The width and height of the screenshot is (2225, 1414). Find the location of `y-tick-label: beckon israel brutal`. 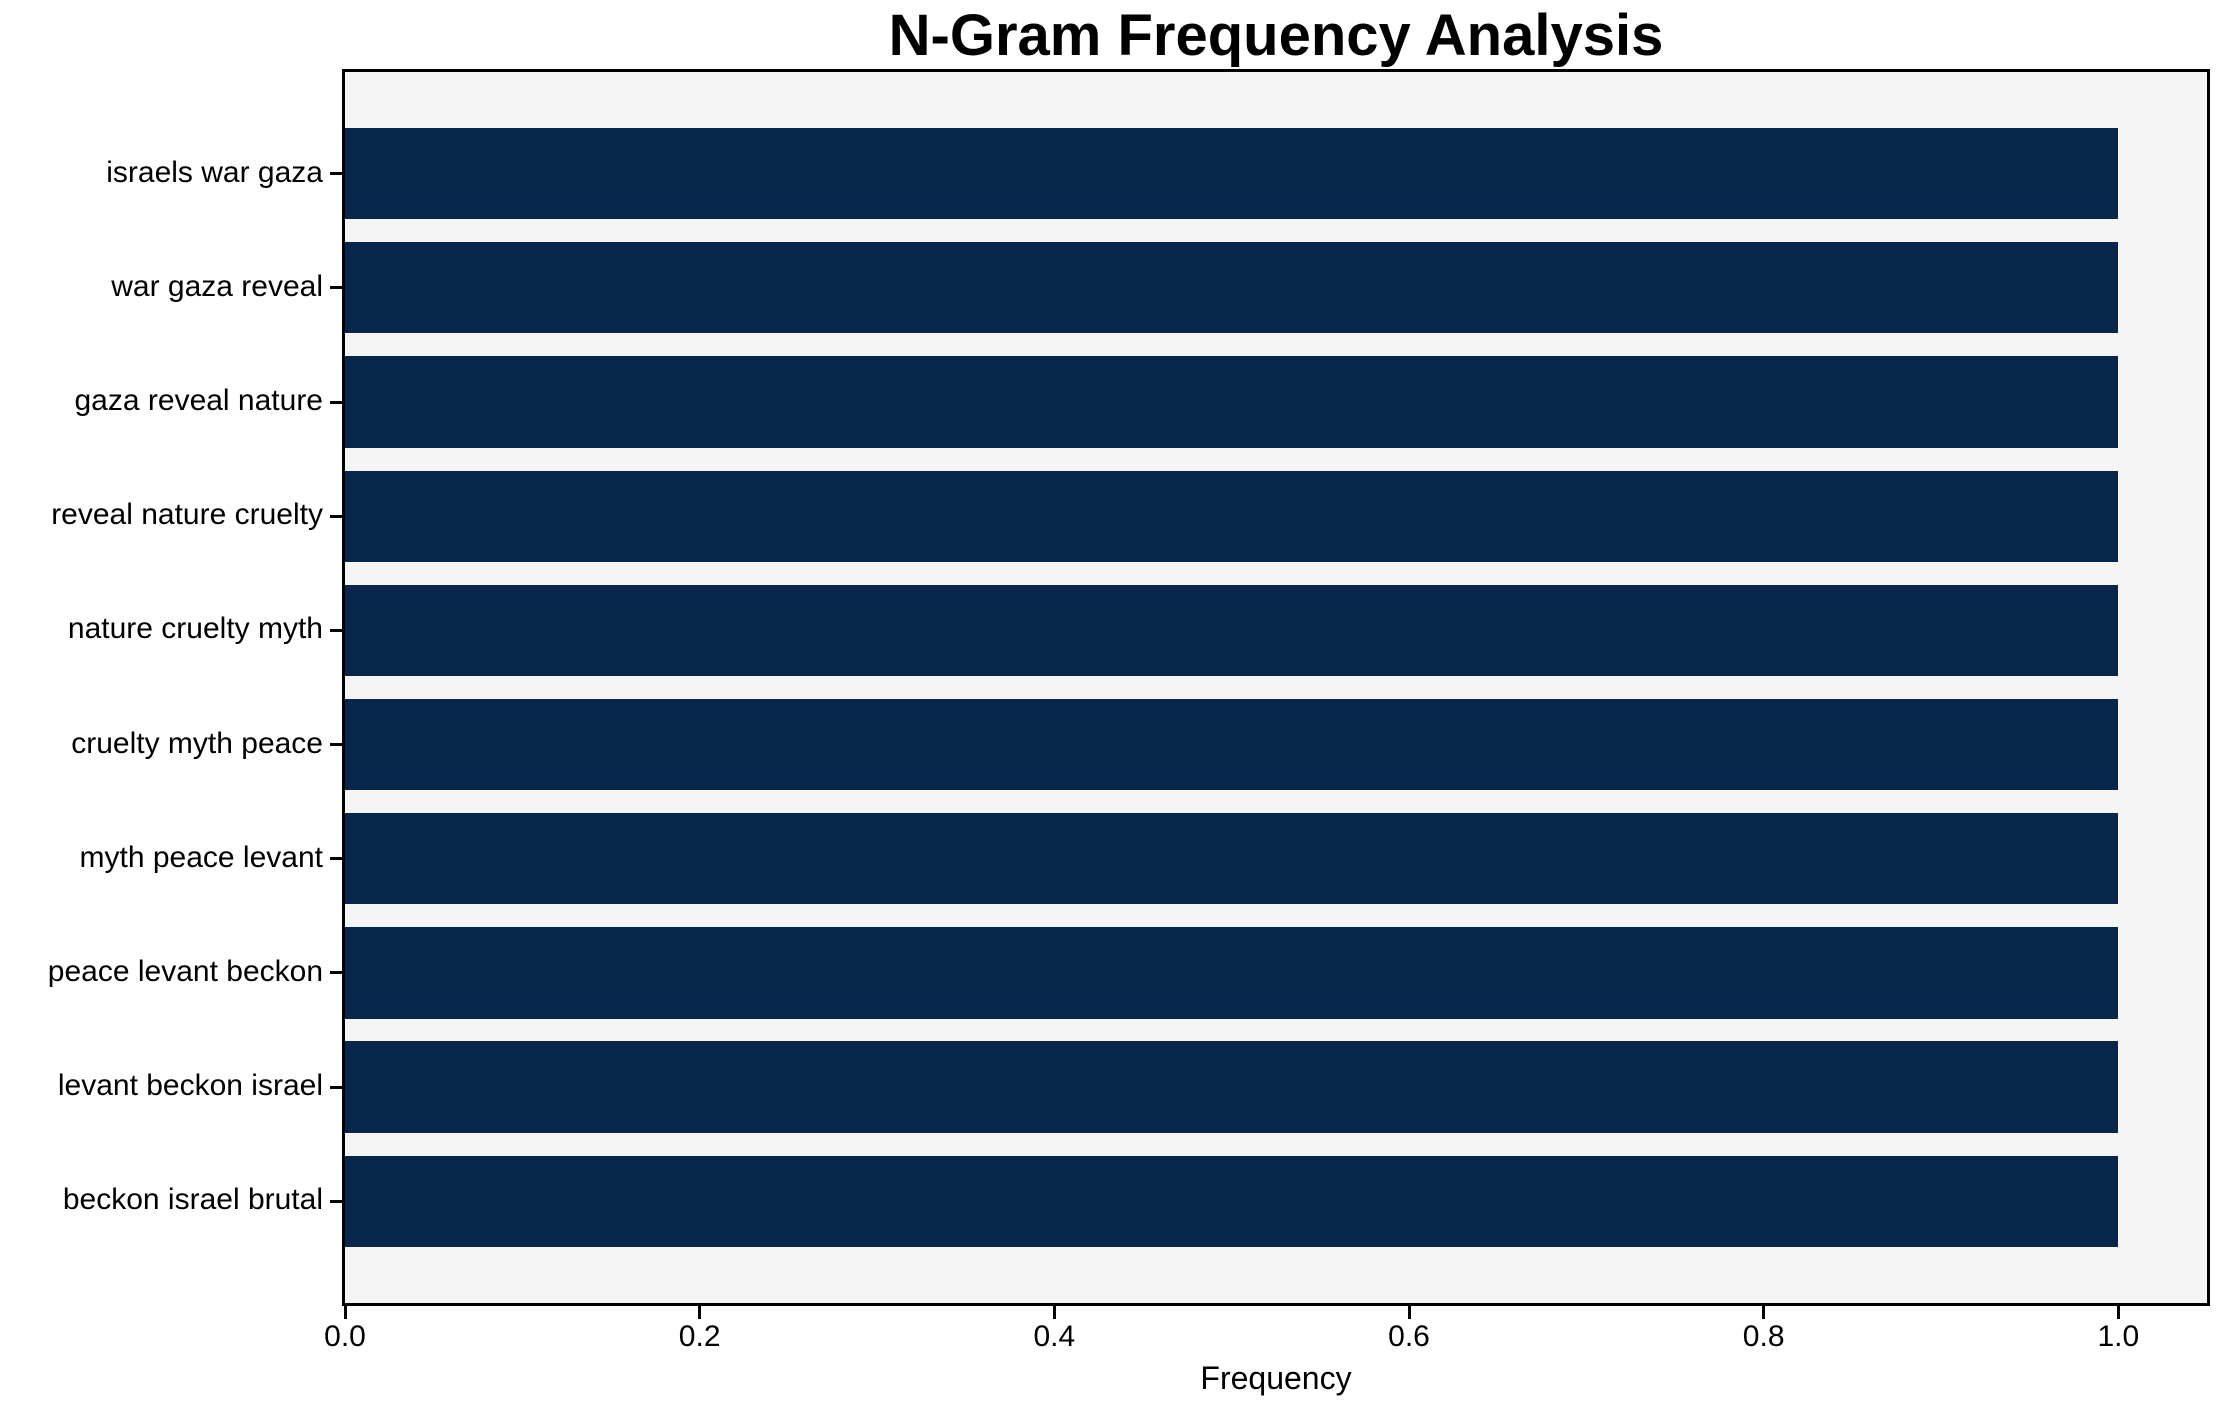

y-tick-label: beckon israel brutal is located at coordinates (192, 1200).